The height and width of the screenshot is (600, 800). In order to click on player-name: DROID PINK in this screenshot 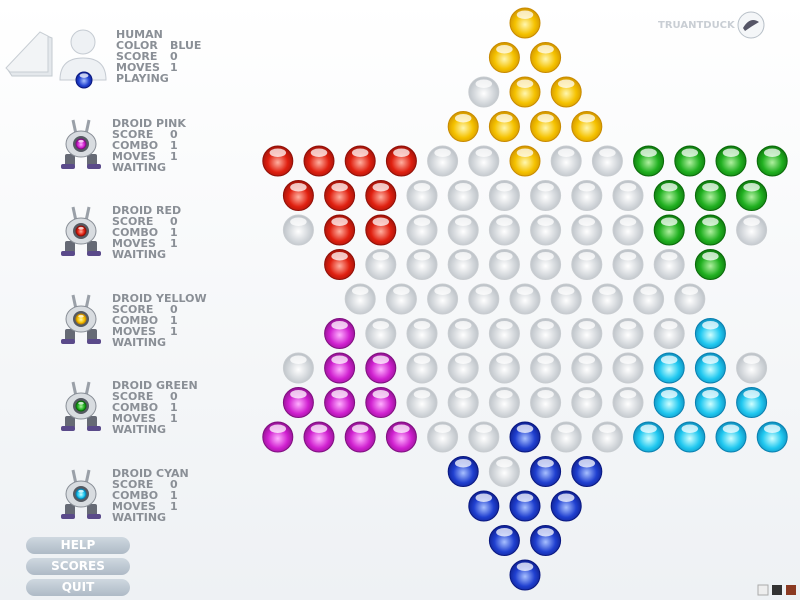, I will do `click(149, 123)`.